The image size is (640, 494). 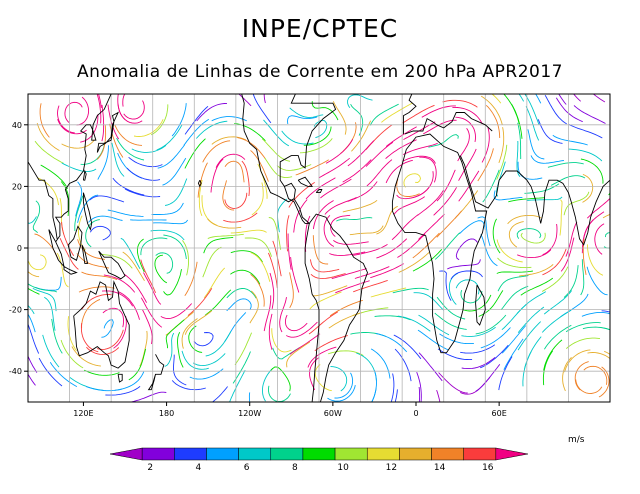 What do you see at coordinates (166, 413) in the screenshot?
I see `lon-tick-label: 180` at bounding box center [166, 413].